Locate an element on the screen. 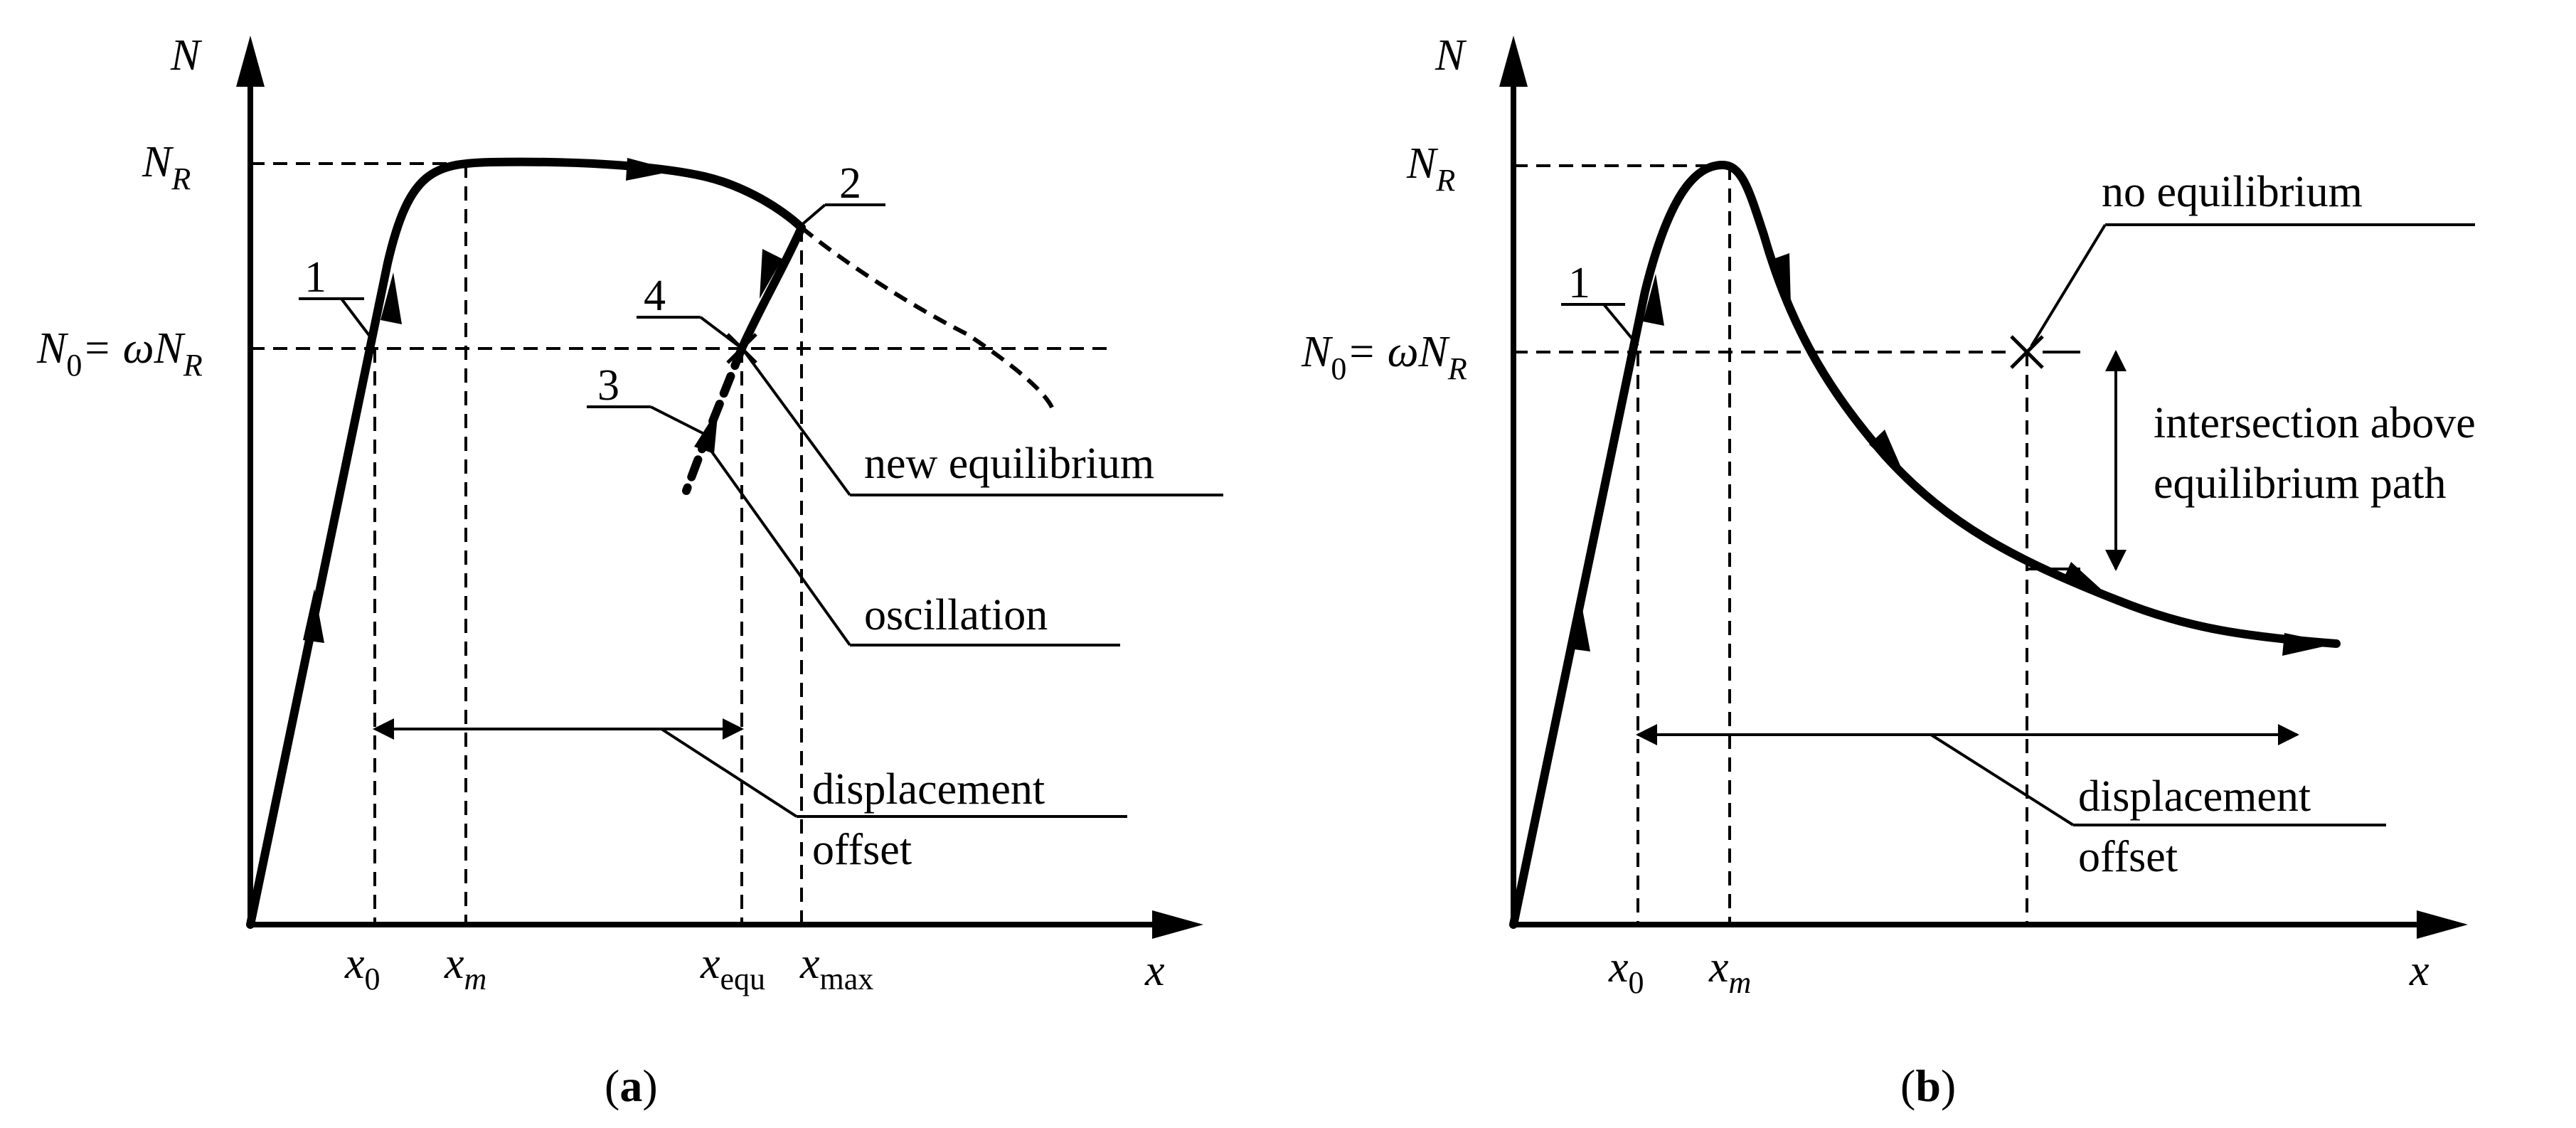 This screenshot has width=2576, height=1128. panel-a-x-axis-arrowhead is located at coordinates (1177, 924).